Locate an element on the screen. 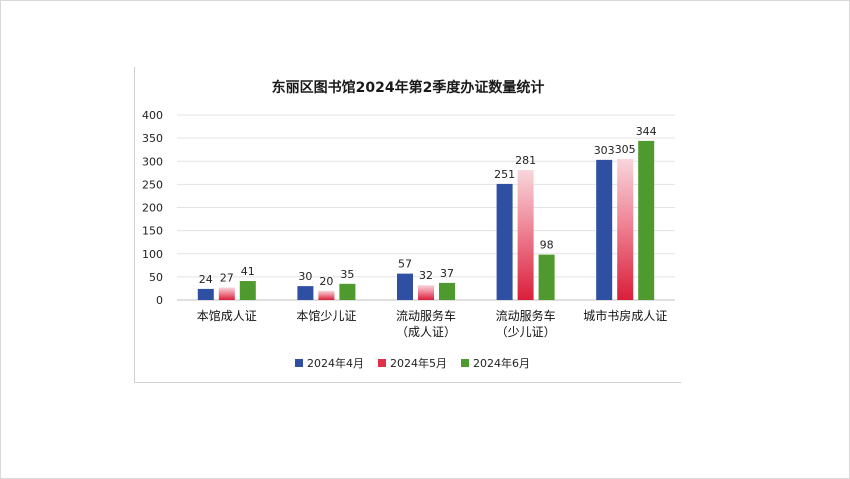 This screenshot has width=850, height=479. data-label: 57 is located at coordinates (405, 264).